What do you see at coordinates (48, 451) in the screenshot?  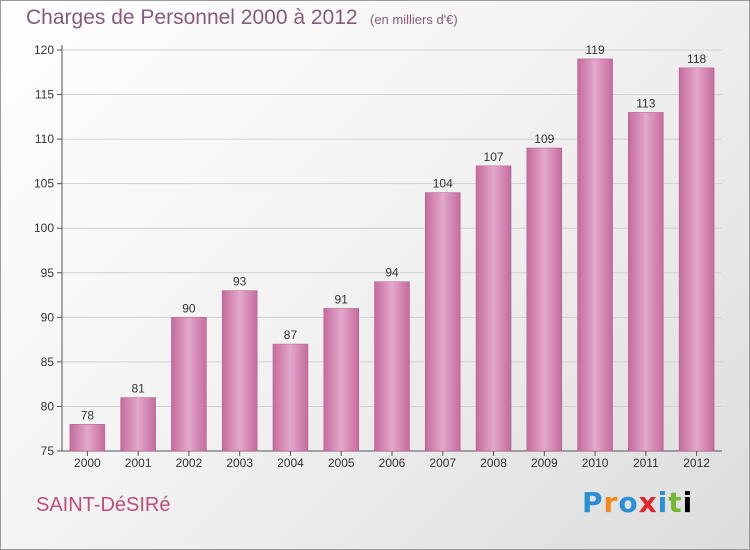 I see `y-tick-label: 75` at bounding box center [48, 451].